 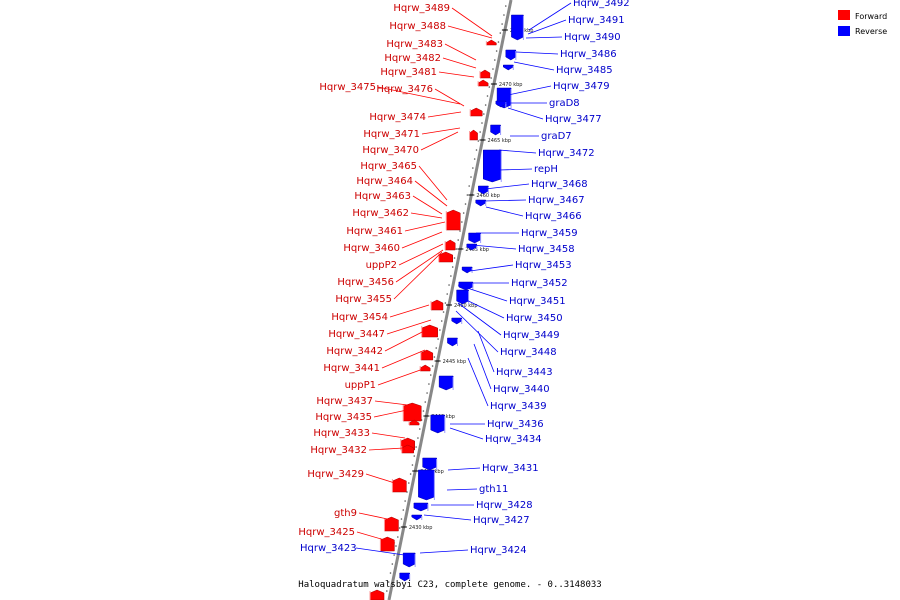 What do you see at coordinates (501, 520) in the screenshot?
I see `reverse-gene-label: Hqrw_3427` at bounding box center [501, 520].